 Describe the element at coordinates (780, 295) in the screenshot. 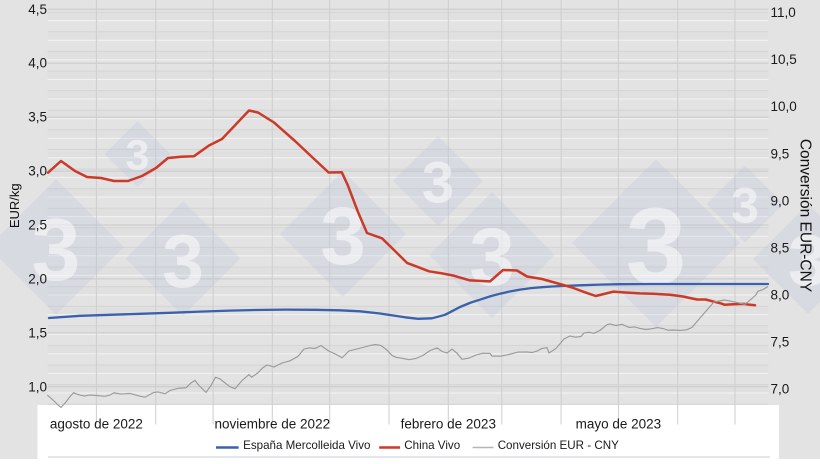

I see `svg-text: 8,0` at that location.